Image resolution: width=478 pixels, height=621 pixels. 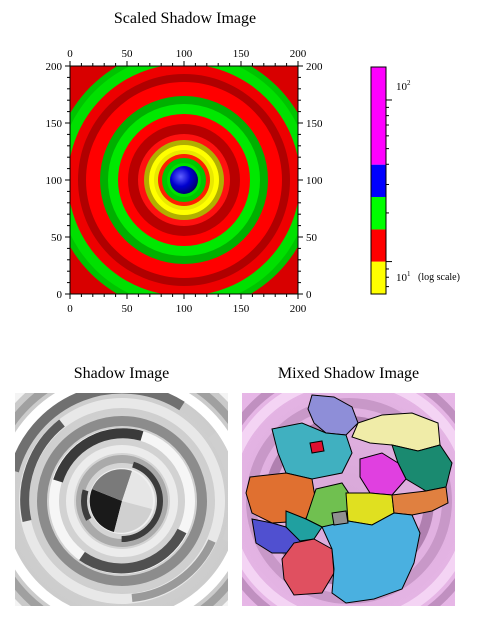 What do you see at coordinates (308, 567) in the screenshot?
I see `region-south-red` at bounding box center [308, 567].